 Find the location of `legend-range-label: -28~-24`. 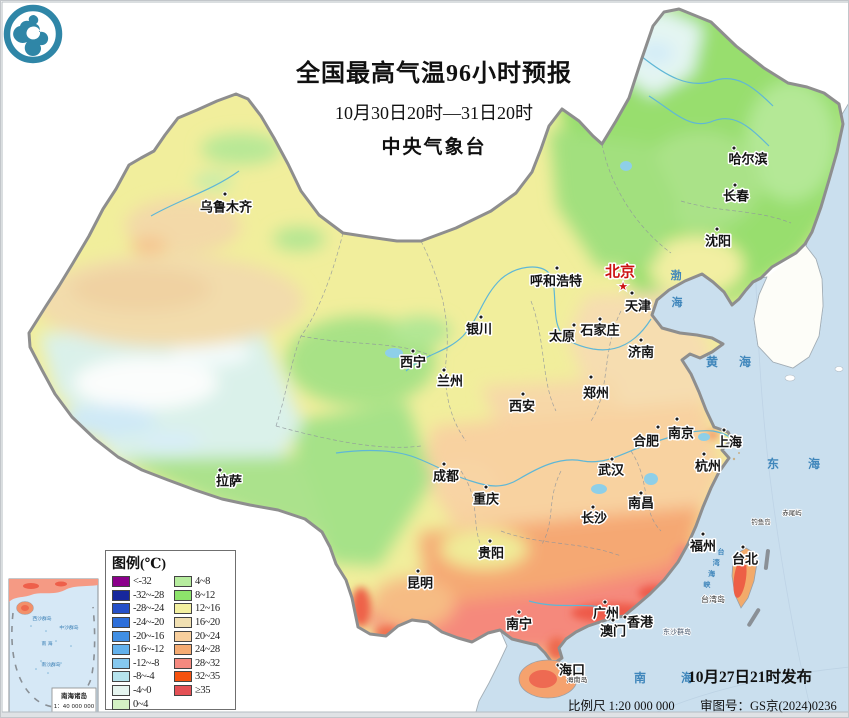

legend-range-label: -28~-24 is located at coordinates (148, 609).